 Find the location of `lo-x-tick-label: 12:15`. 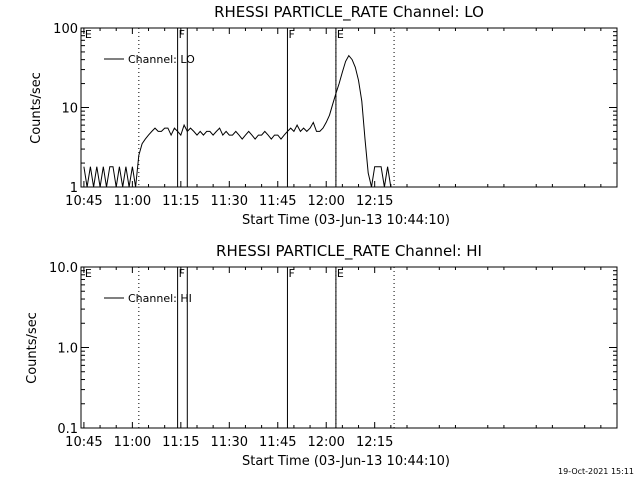

lo-x-tick-label: 12:15 is located at coordinates (374, 201).